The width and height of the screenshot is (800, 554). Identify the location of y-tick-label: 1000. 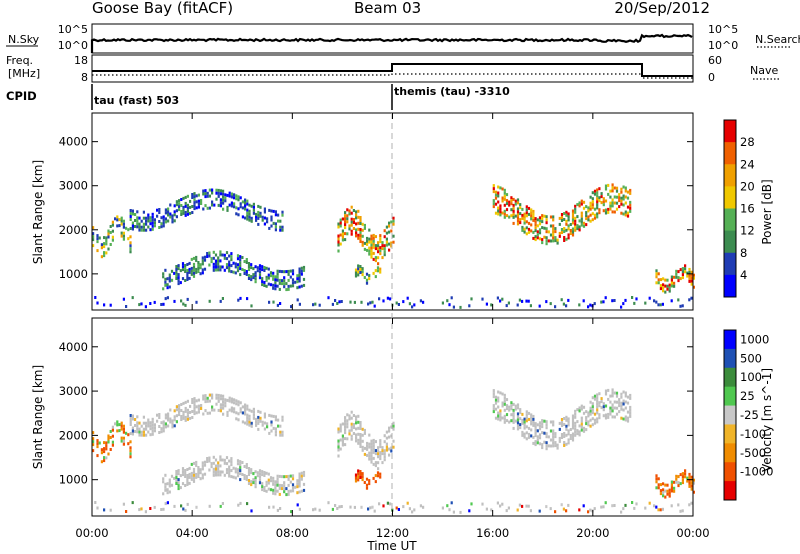
(73, 480).